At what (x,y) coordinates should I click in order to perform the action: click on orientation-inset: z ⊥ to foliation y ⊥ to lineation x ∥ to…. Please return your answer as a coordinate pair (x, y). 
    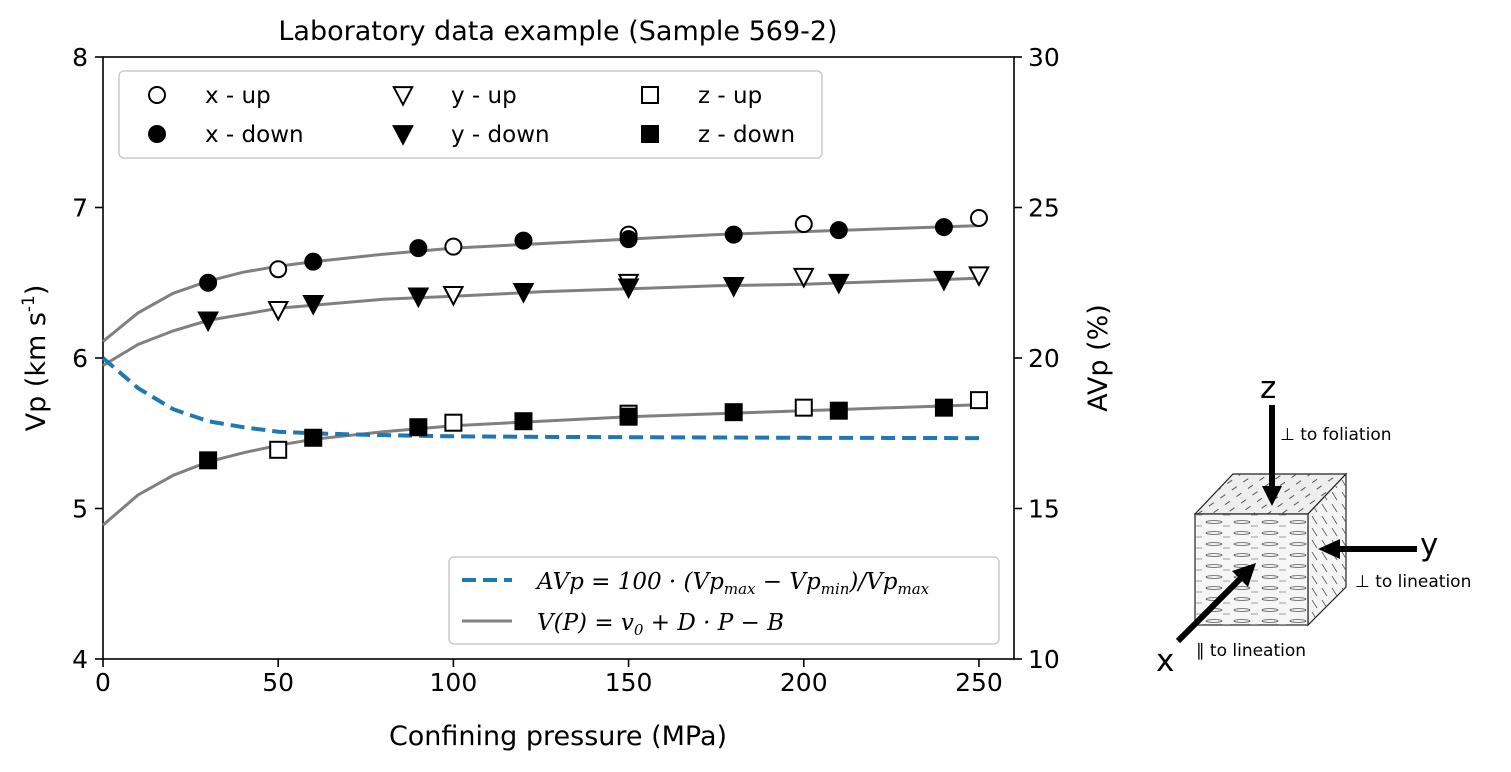
    Looking at the image, I should click on (1313, 524).